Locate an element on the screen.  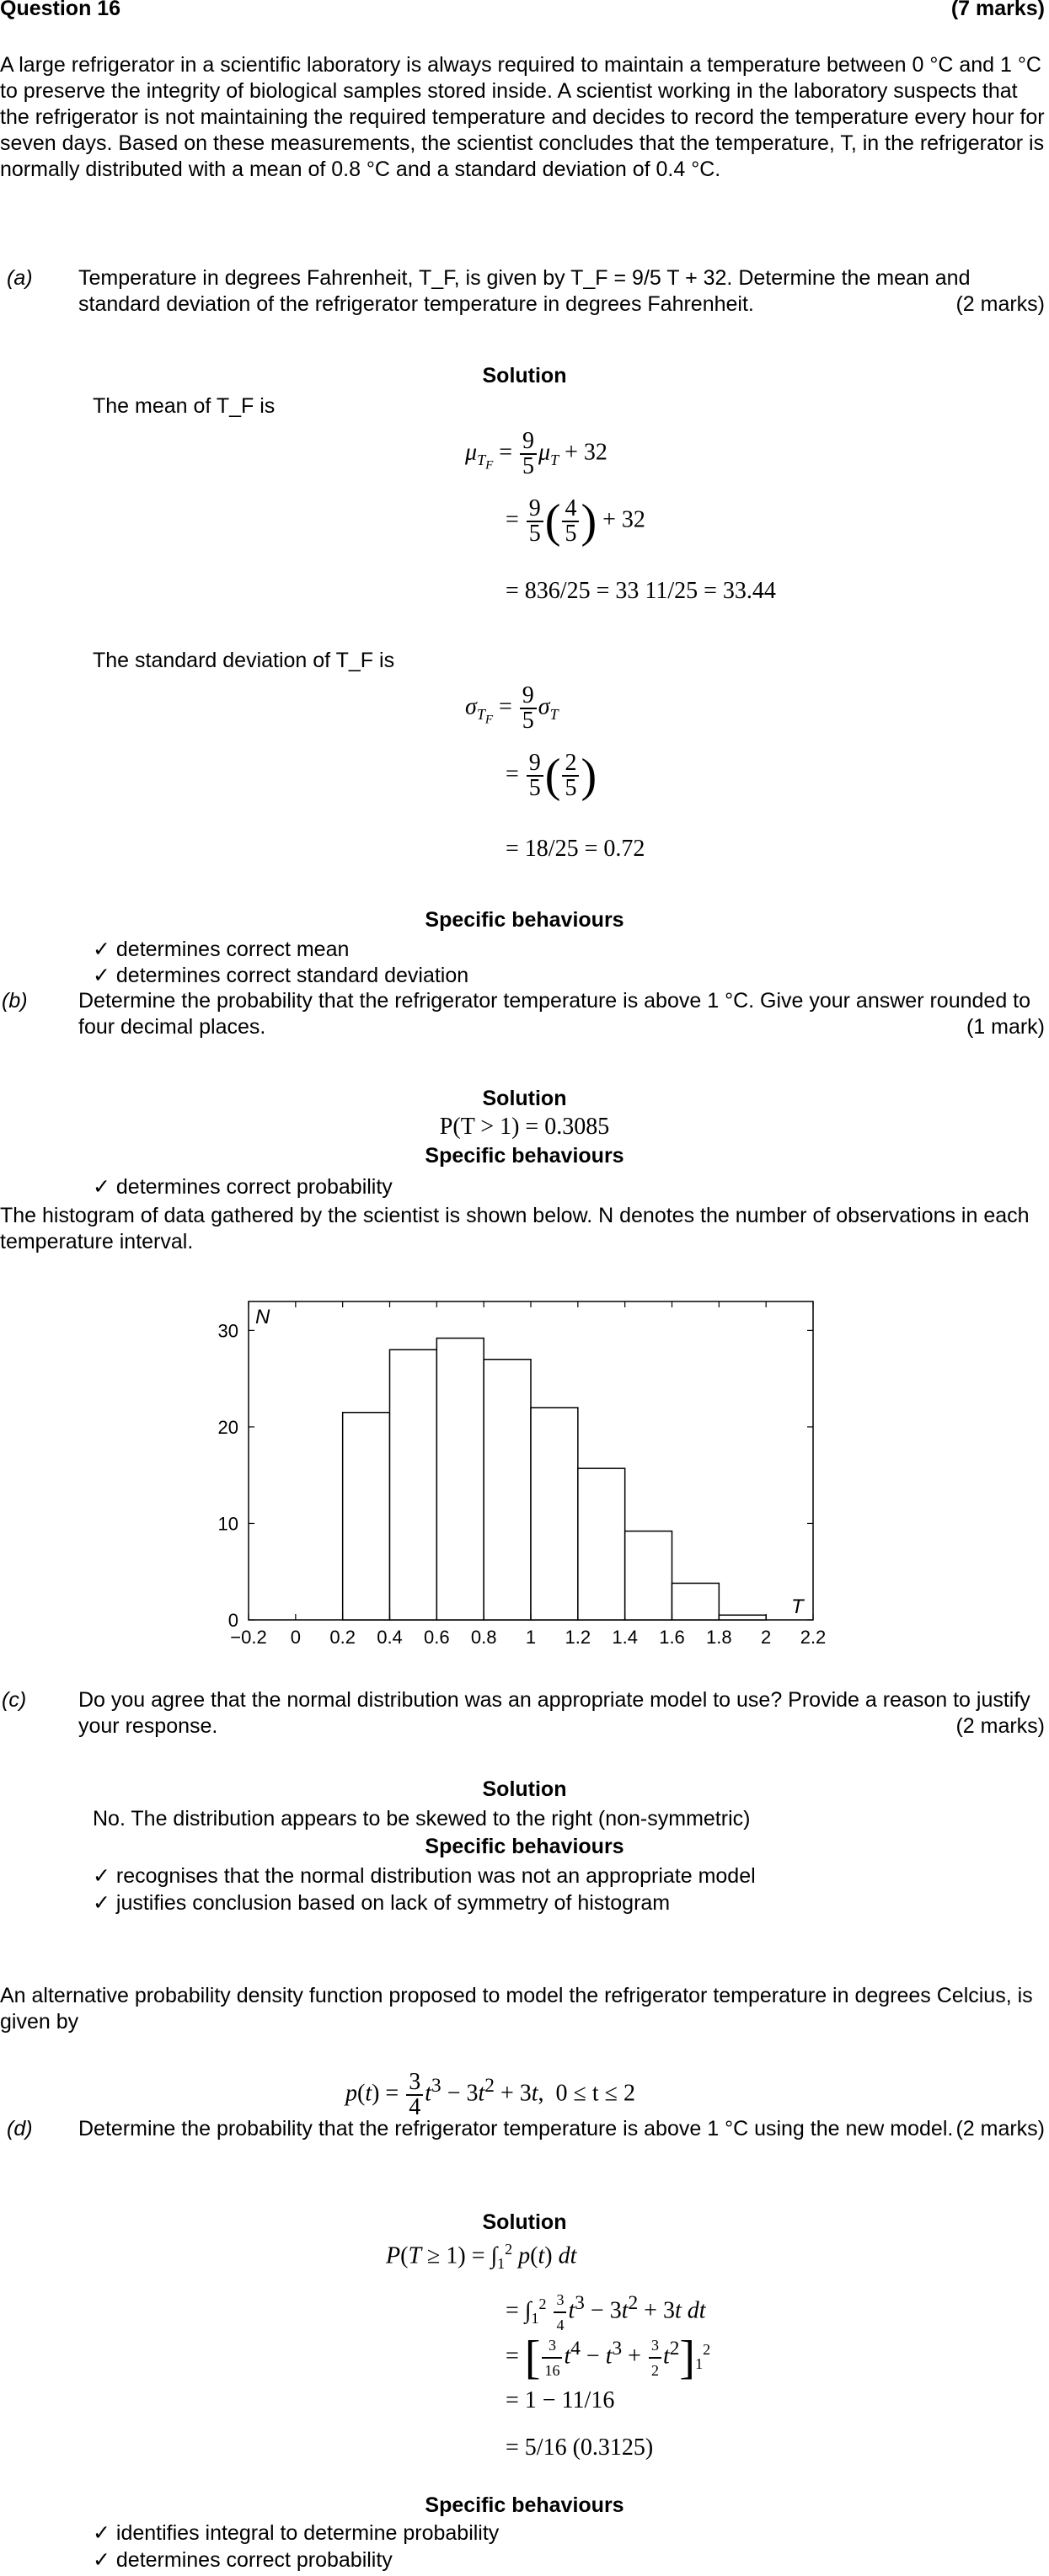
part-a-behaviours-label: Specific behaviours is located at coordinates (524, 920).